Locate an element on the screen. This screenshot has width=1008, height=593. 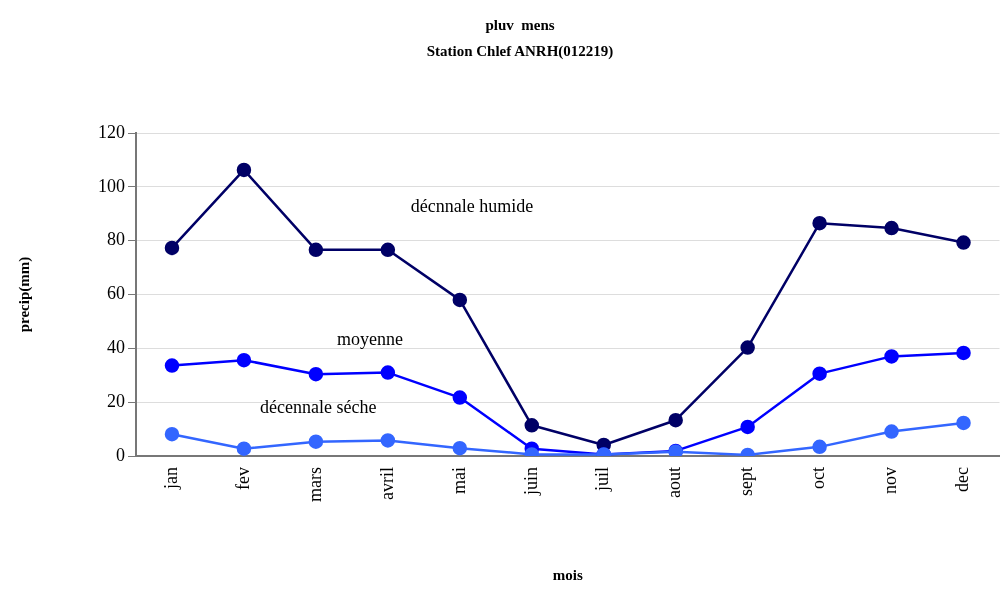
chart-subtitle: Station Chlef ANRH(012219) is located at coordinates (520, 51).